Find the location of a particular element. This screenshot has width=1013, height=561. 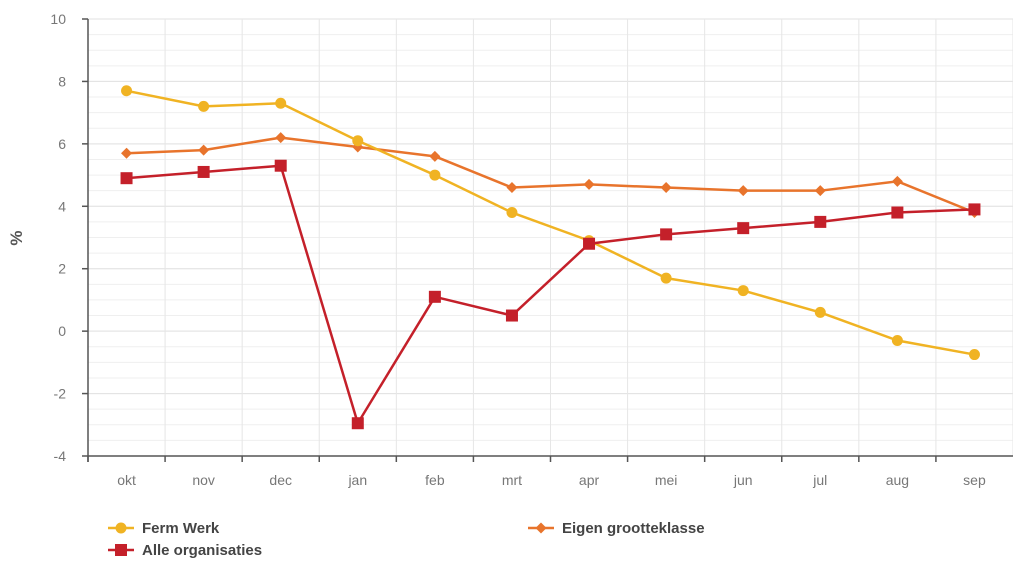

legend-item-ferm-werk: Ferm Werk is located at coordinates (164, 528).